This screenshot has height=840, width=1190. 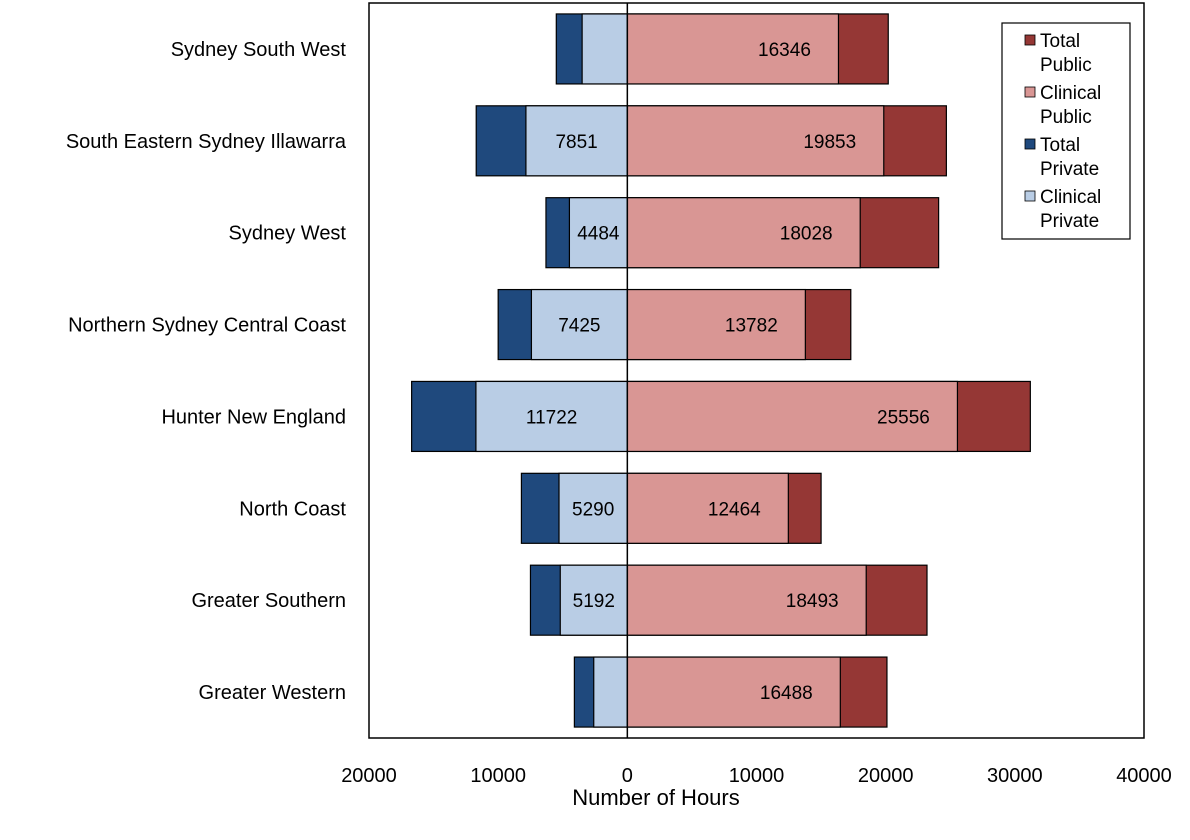 I want to click on bar-clinical-private-sydney-south-west, so click(x=604, y=49).